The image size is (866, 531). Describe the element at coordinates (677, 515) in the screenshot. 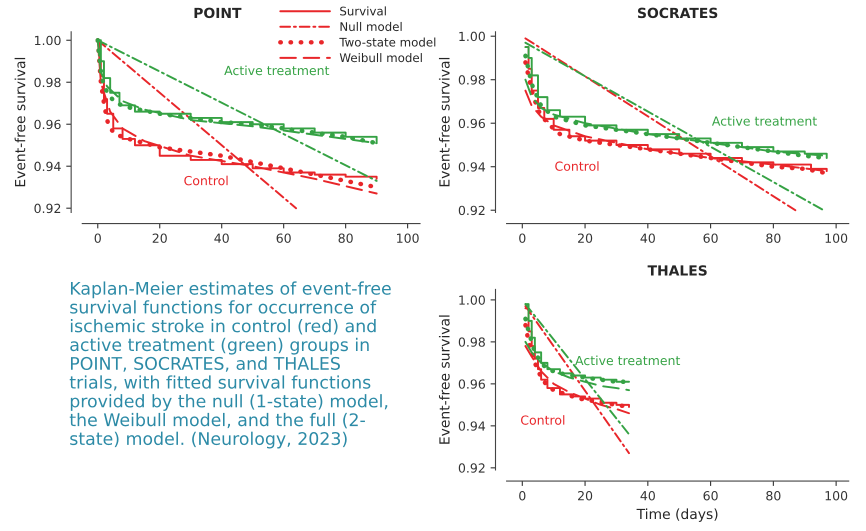

I see `x-axis-title: Time (days)` at that location.